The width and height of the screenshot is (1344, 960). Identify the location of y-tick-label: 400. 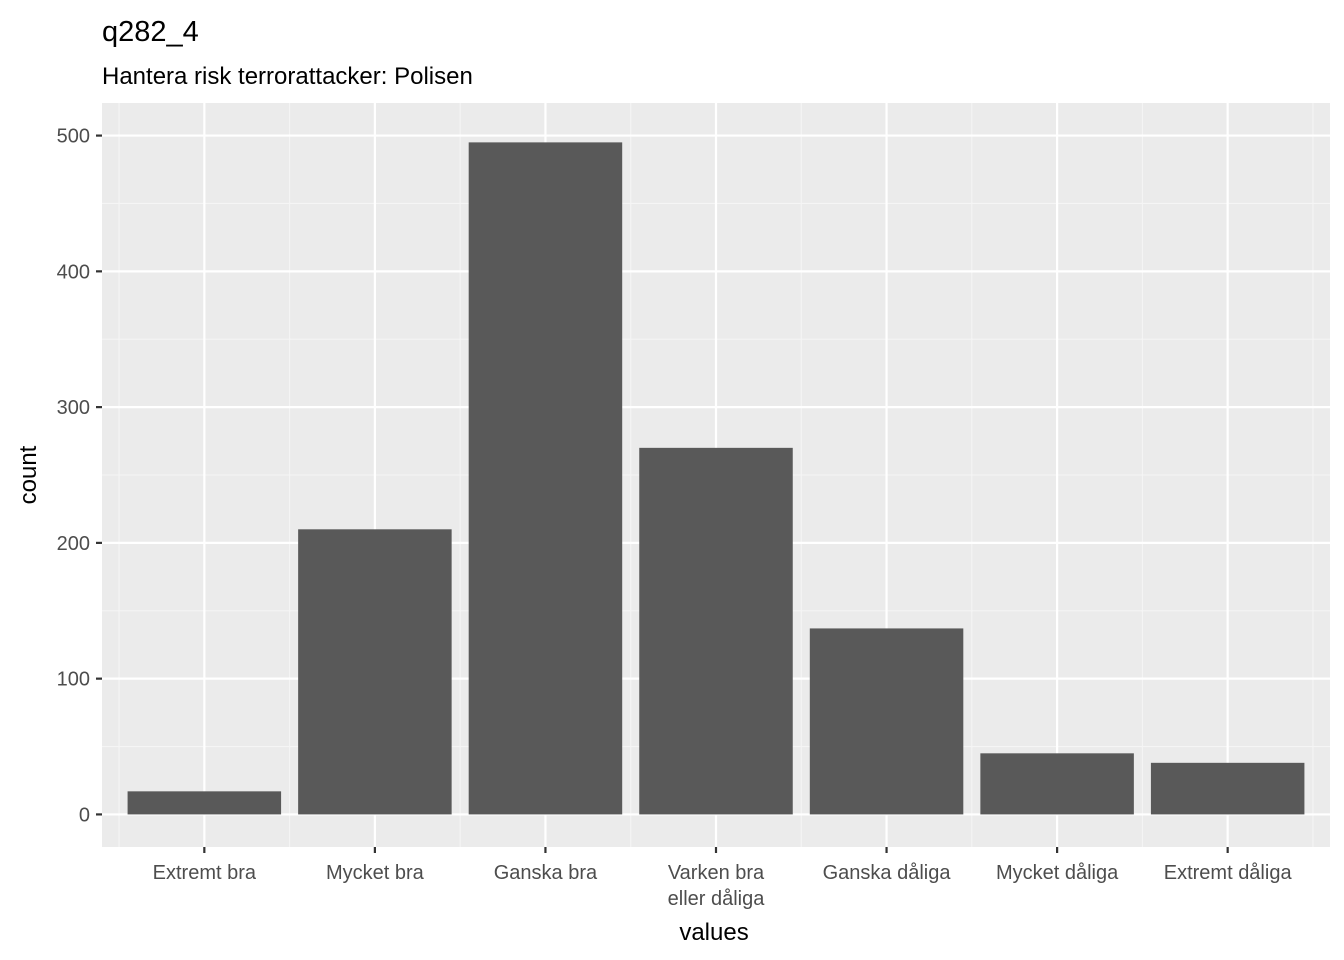
(73, 272).